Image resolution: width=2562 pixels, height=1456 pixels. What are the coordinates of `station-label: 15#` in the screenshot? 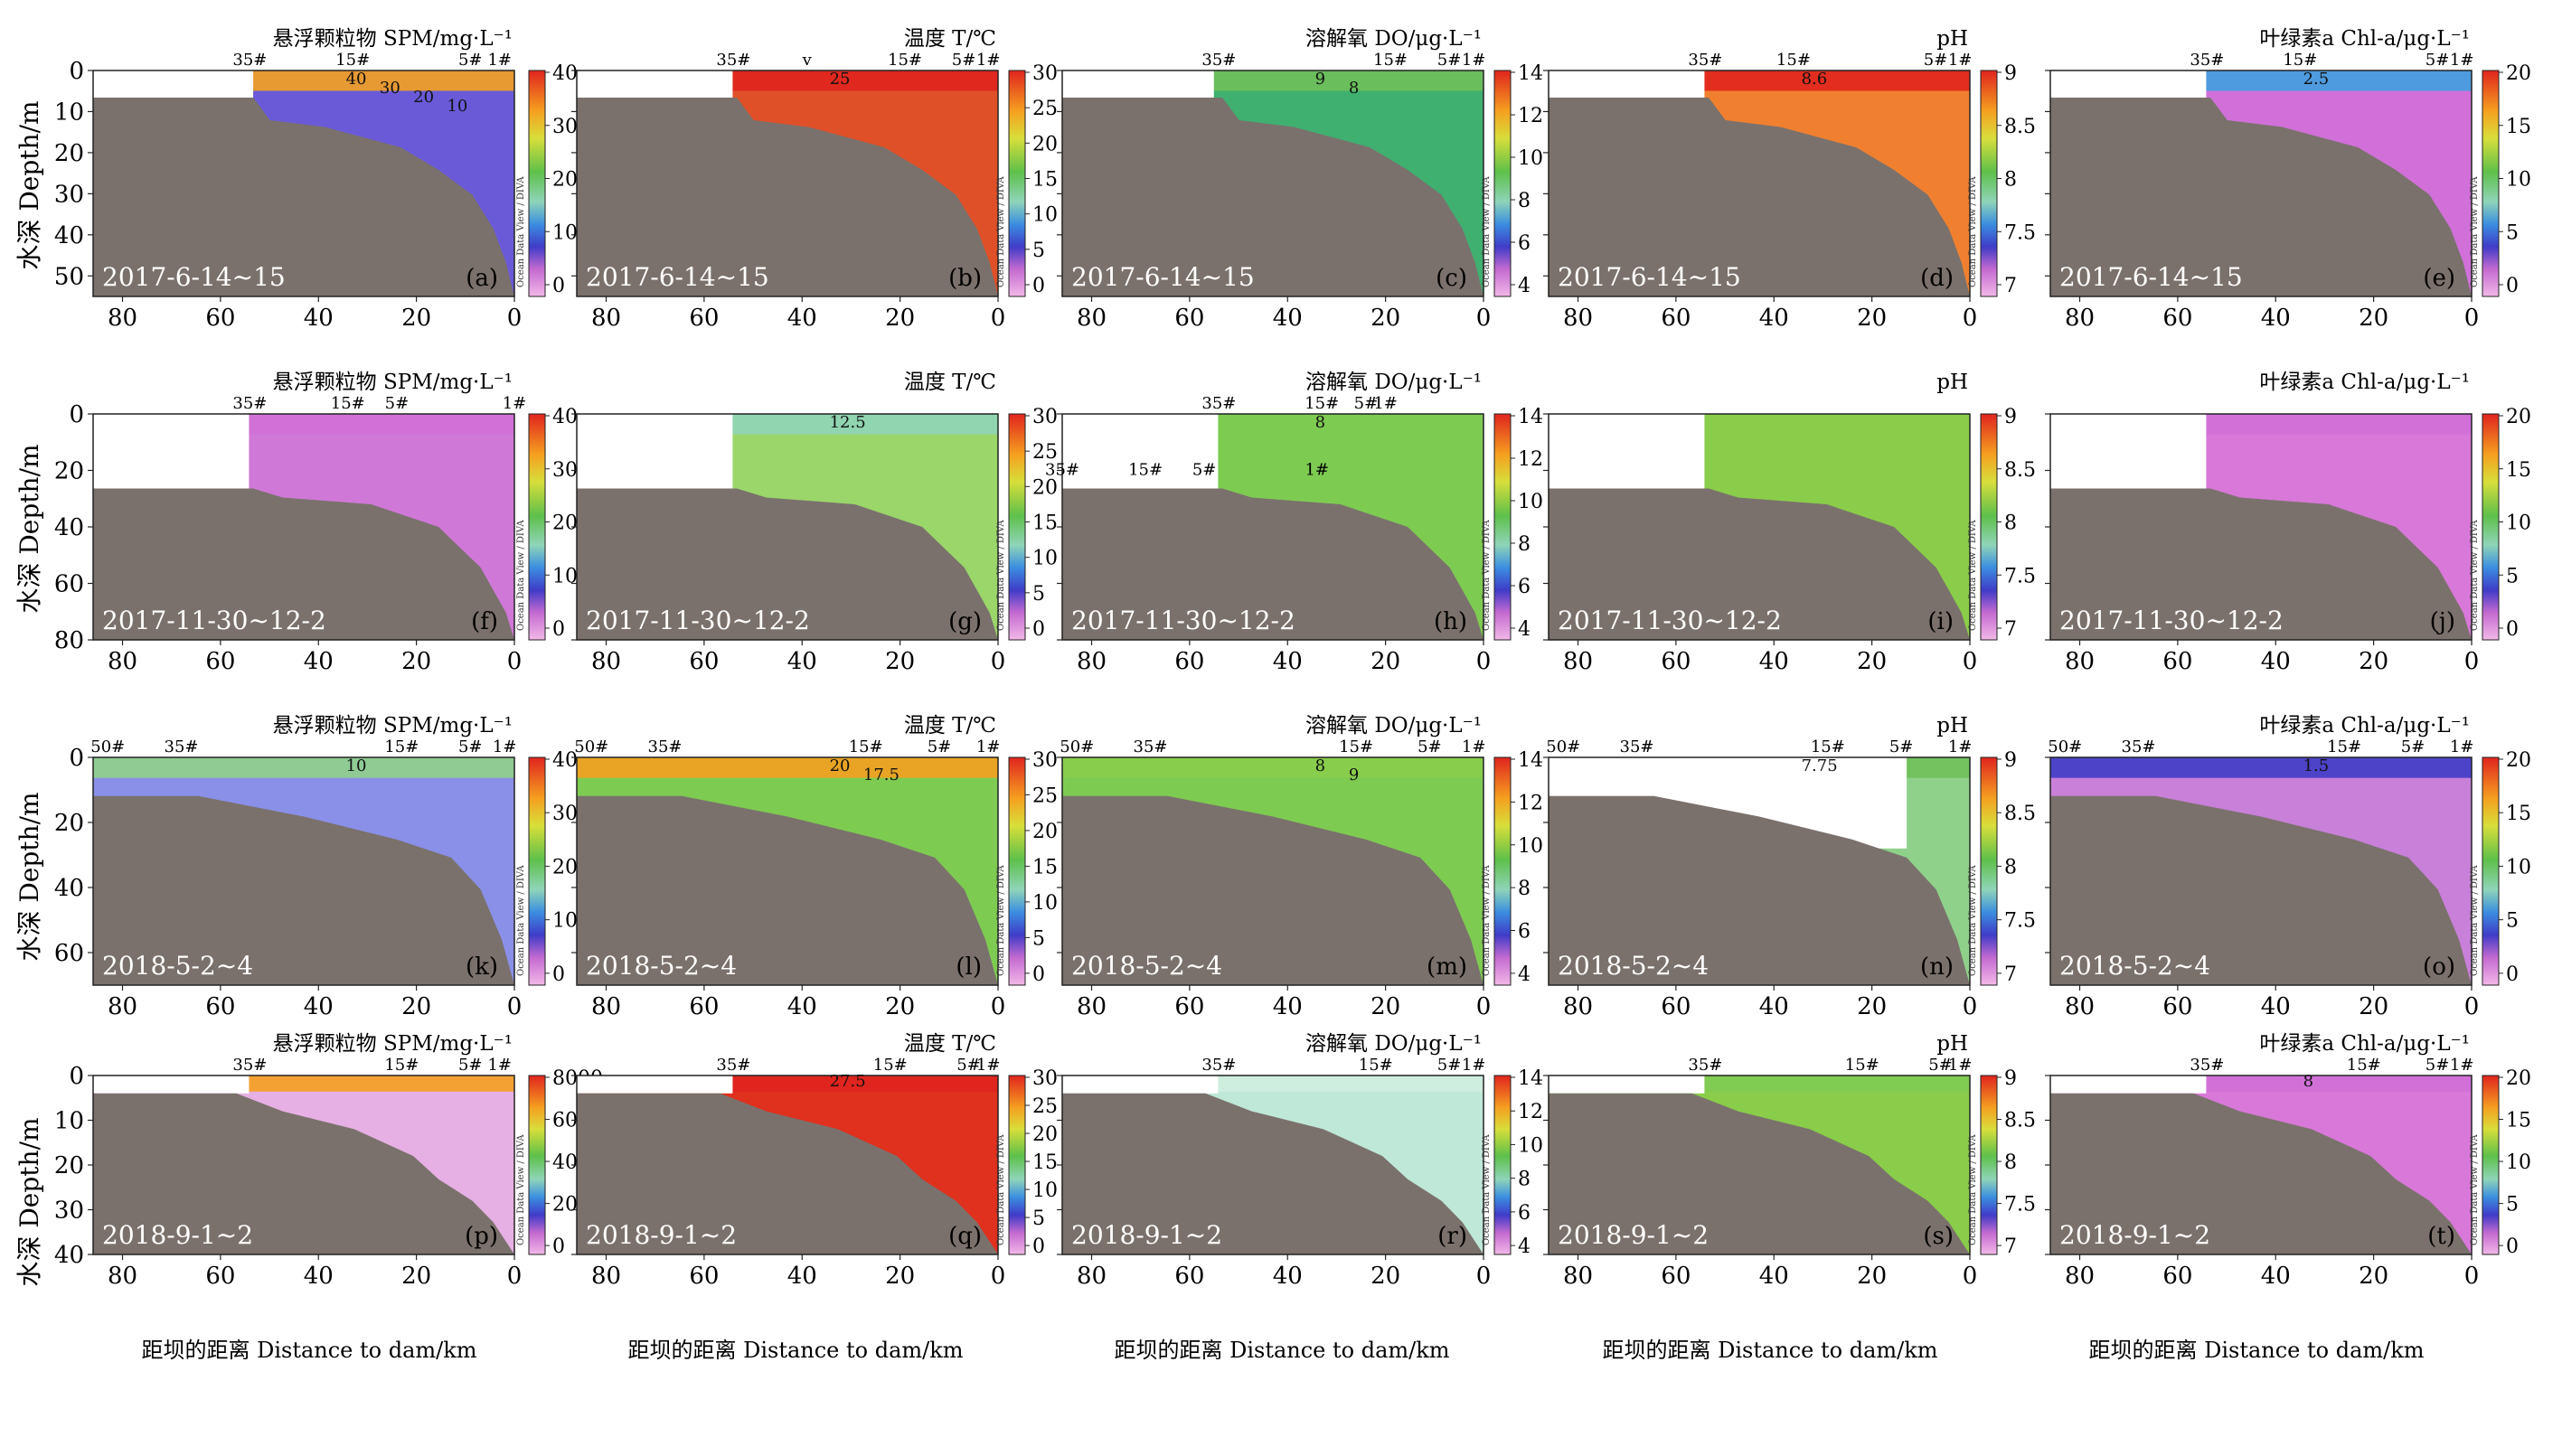 It's located at (1828, 747).